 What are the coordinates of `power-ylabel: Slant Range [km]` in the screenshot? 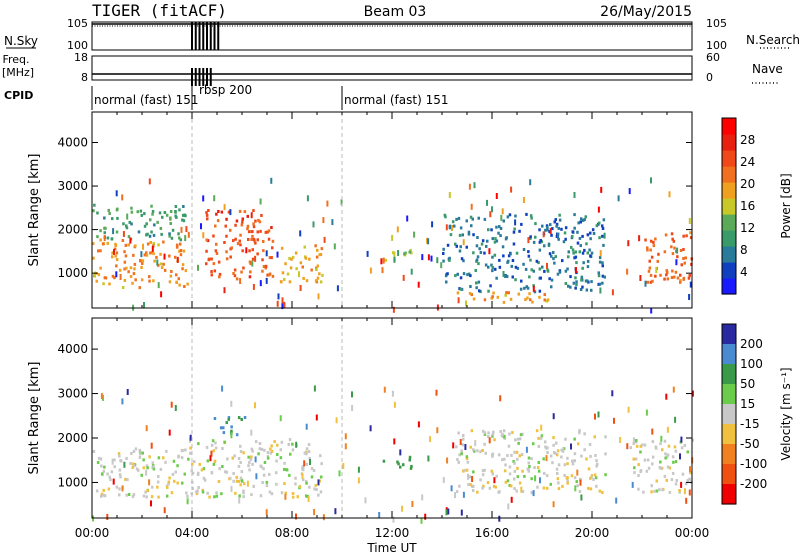 It's located at (34, 210).